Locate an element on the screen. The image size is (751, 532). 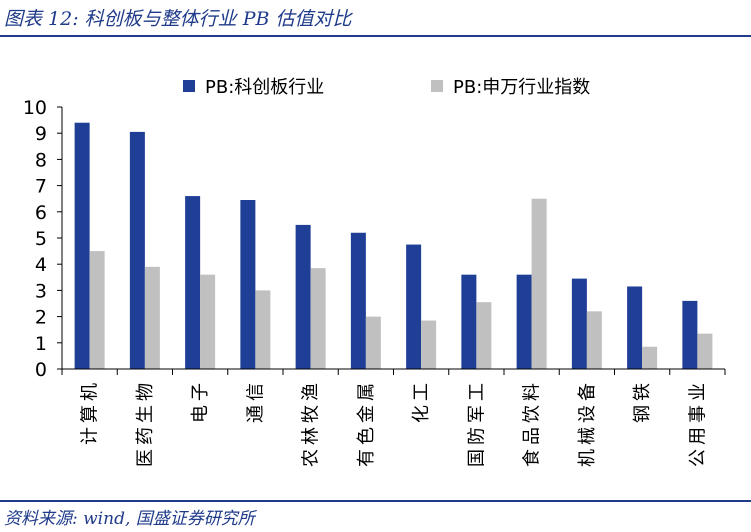
y-tick-label: 2 is located at coordinates (41, 318).